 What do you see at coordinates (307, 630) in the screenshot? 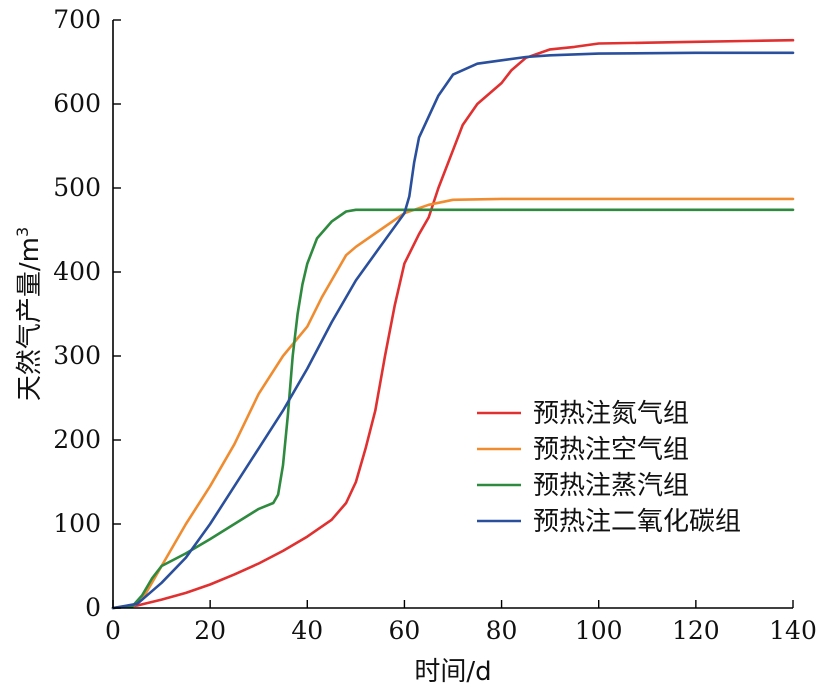
I see `x-tick-label: 40` at bounding box center [307, 630].